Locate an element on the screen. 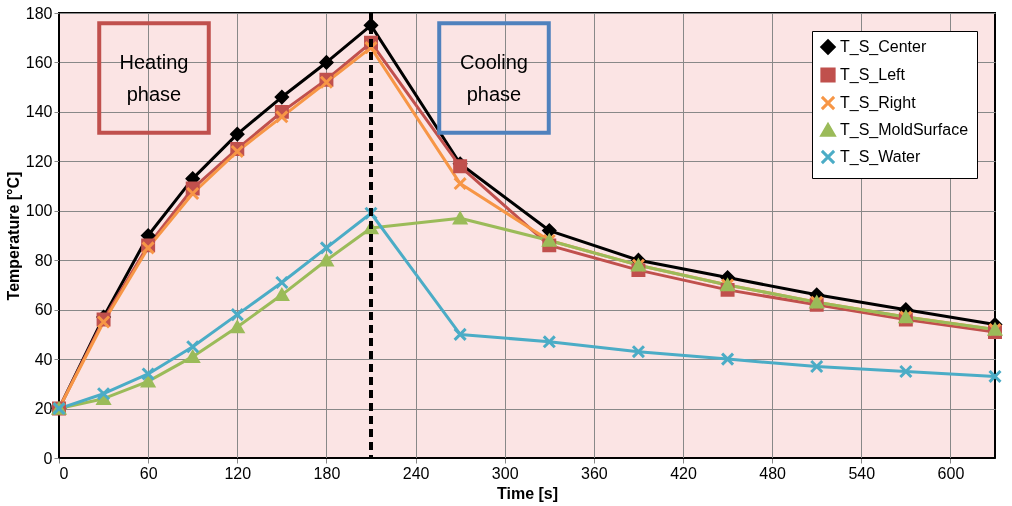  y-tick-label: 100 is located at coordinates (39, 211).